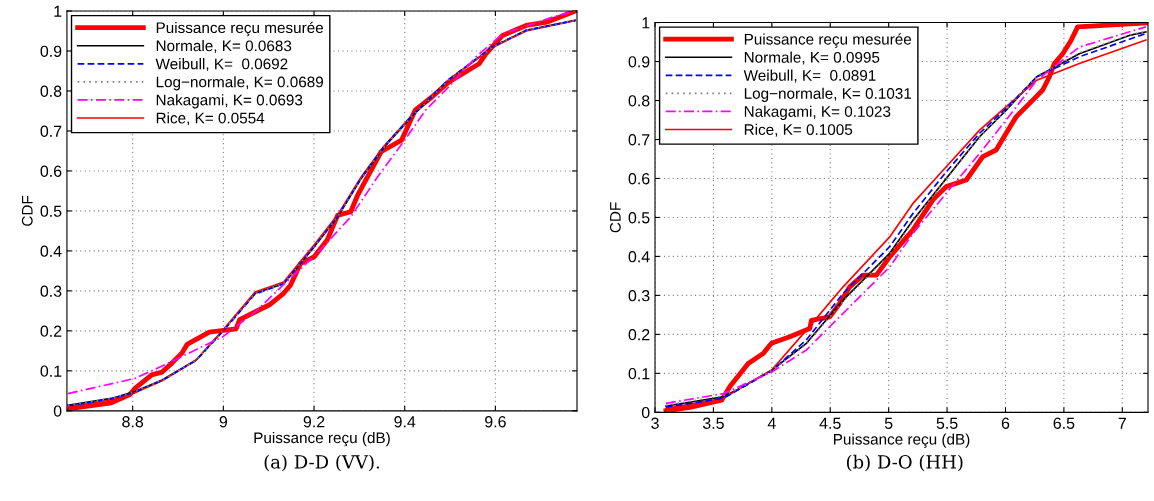 The image size is (1154, 501). Describe the element at coordinates (239, 83) in the screenshot. I see `legend-label: Log−normale, K= 0.0689` at that location.